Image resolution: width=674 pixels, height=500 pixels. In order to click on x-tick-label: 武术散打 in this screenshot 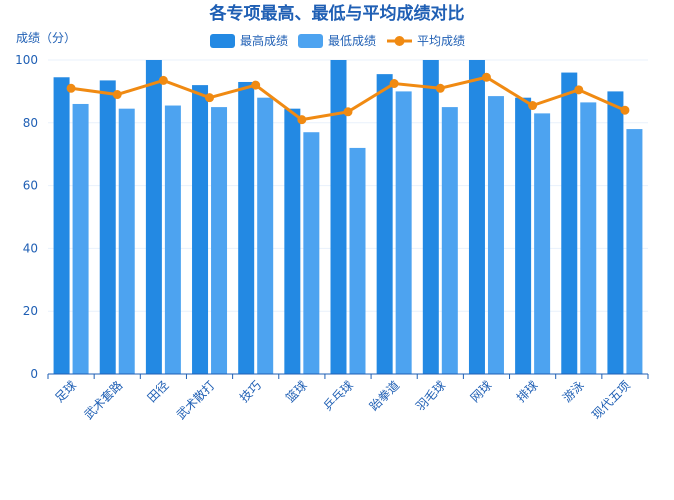, I will do `click(195, 400)`.